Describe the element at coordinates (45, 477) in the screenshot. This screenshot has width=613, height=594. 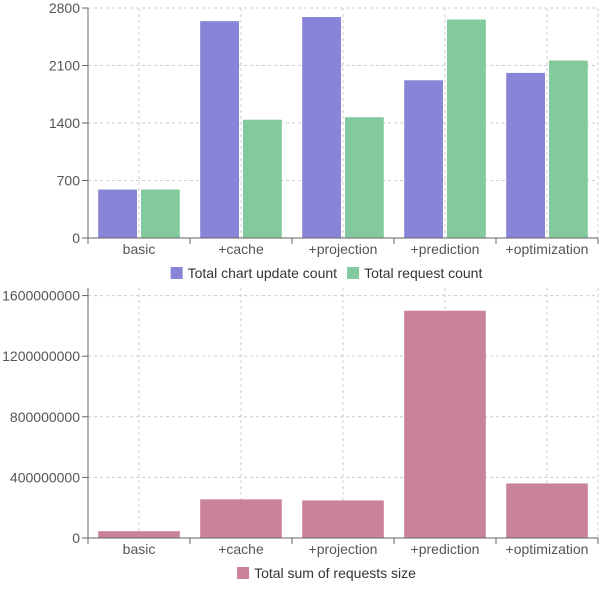
I see `y-tick-label: 400000000` at that location.